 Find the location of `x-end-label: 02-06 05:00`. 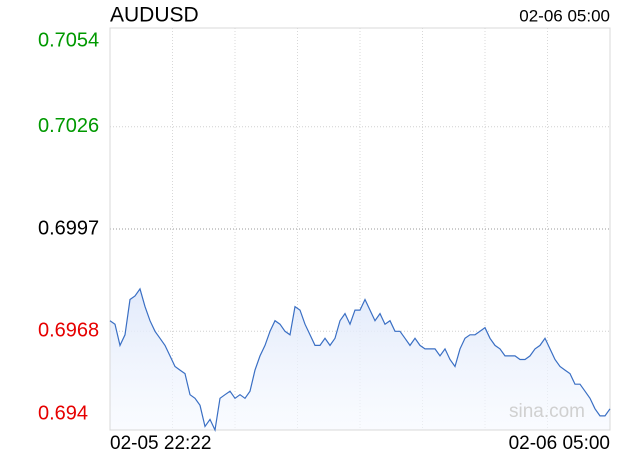

x-end-label: 02-06 05:00 is located at coordinates (559, 443).